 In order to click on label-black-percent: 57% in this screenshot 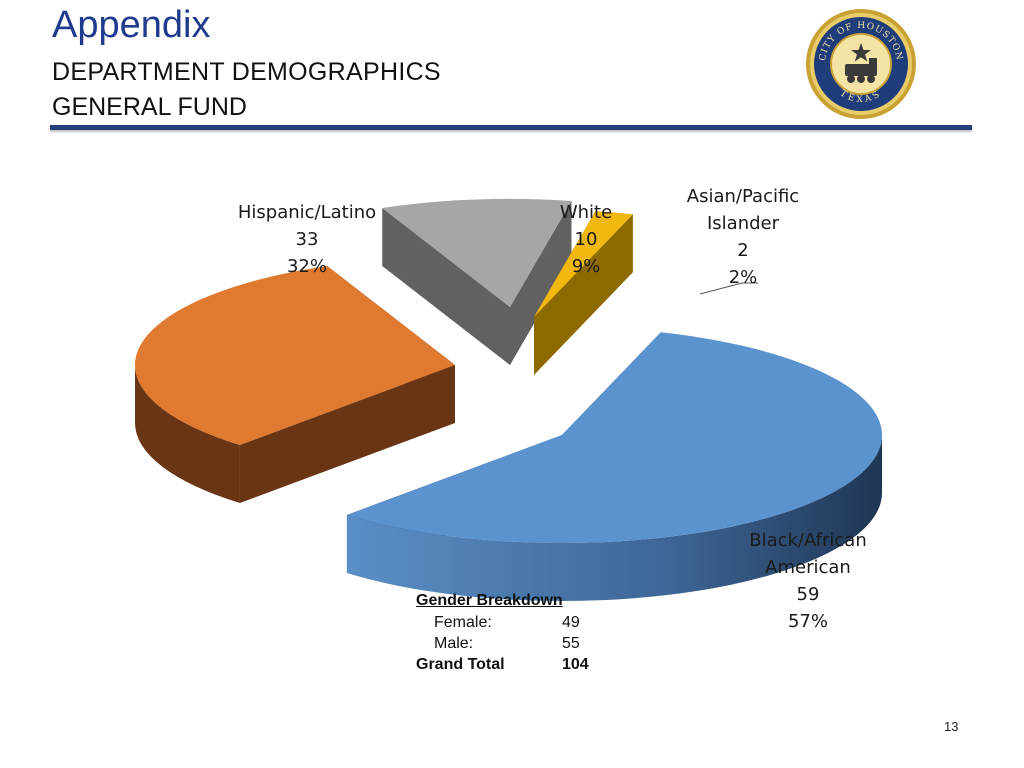, I will do `click(807, 621)`.